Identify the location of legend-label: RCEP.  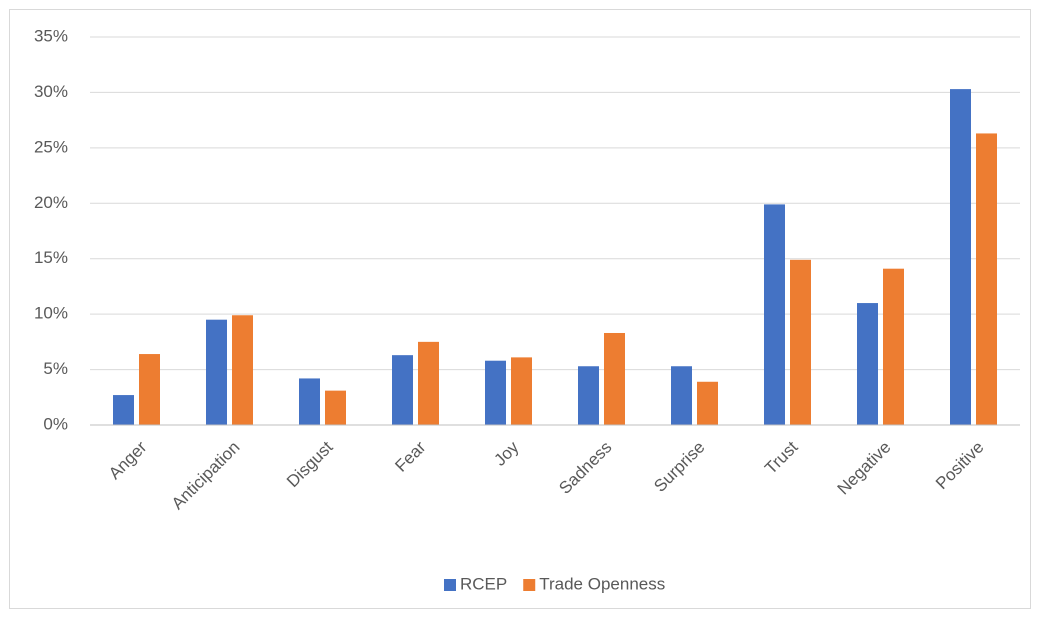
(483, 583).